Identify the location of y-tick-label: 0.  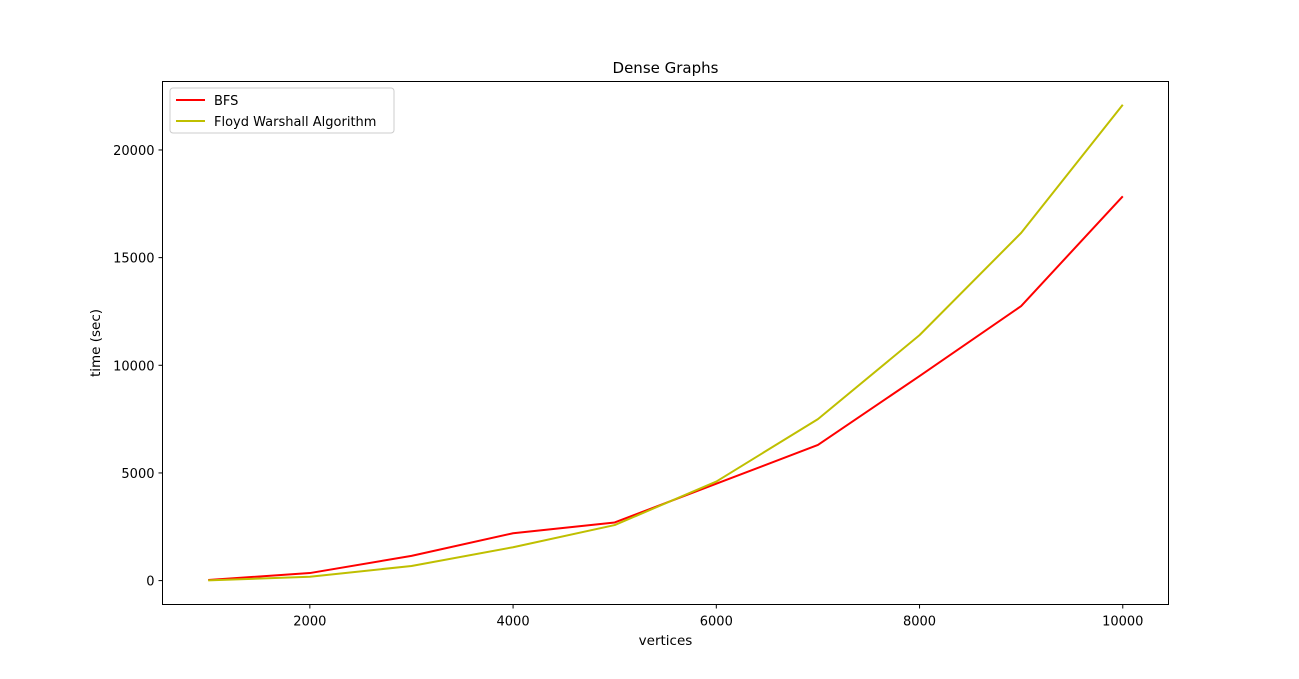
(150, 582).